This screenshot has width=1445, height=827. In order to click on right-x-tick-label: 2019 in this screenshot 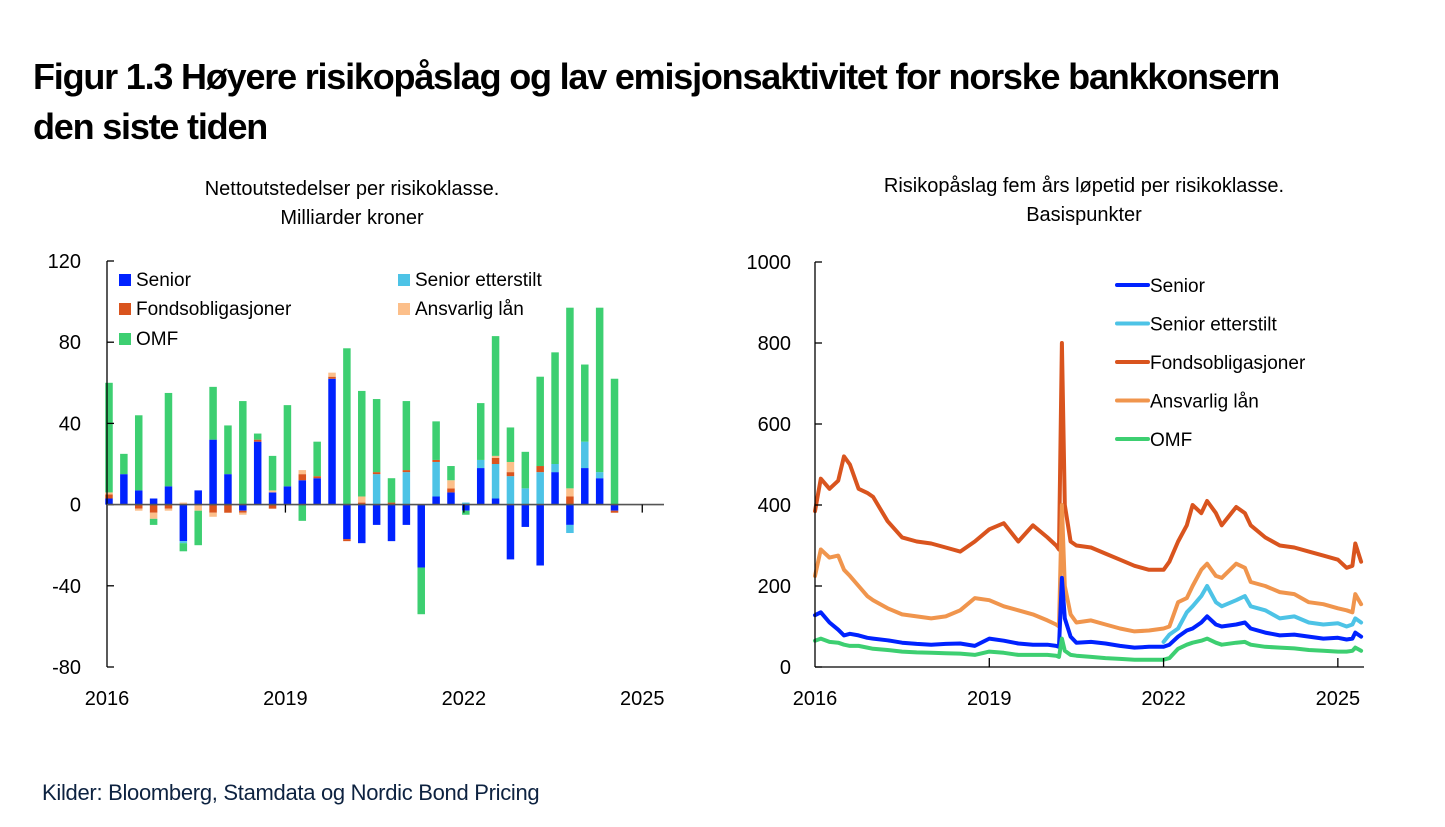, I will do `click(989, 699)`.